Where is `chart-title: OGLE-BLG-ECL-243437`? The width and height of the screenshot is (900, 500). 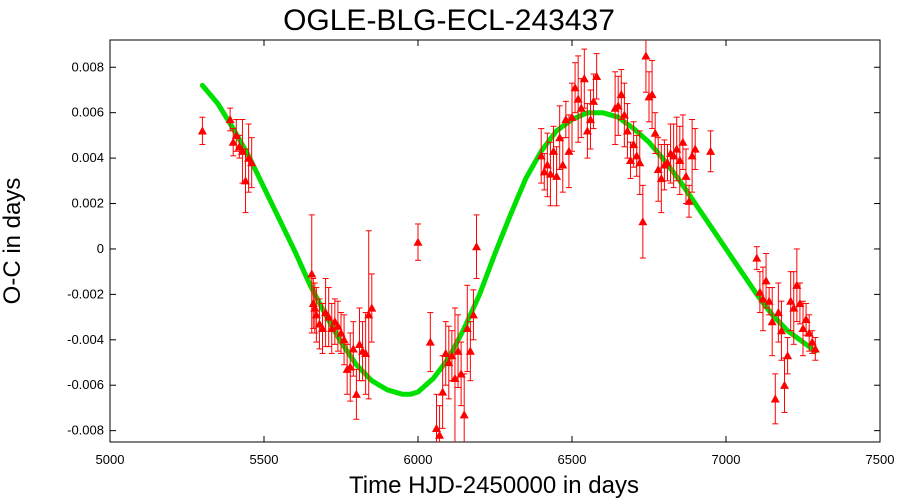 chart-title: OGLE-BLG-ECL-243437 is located at coordinates (449, 20).